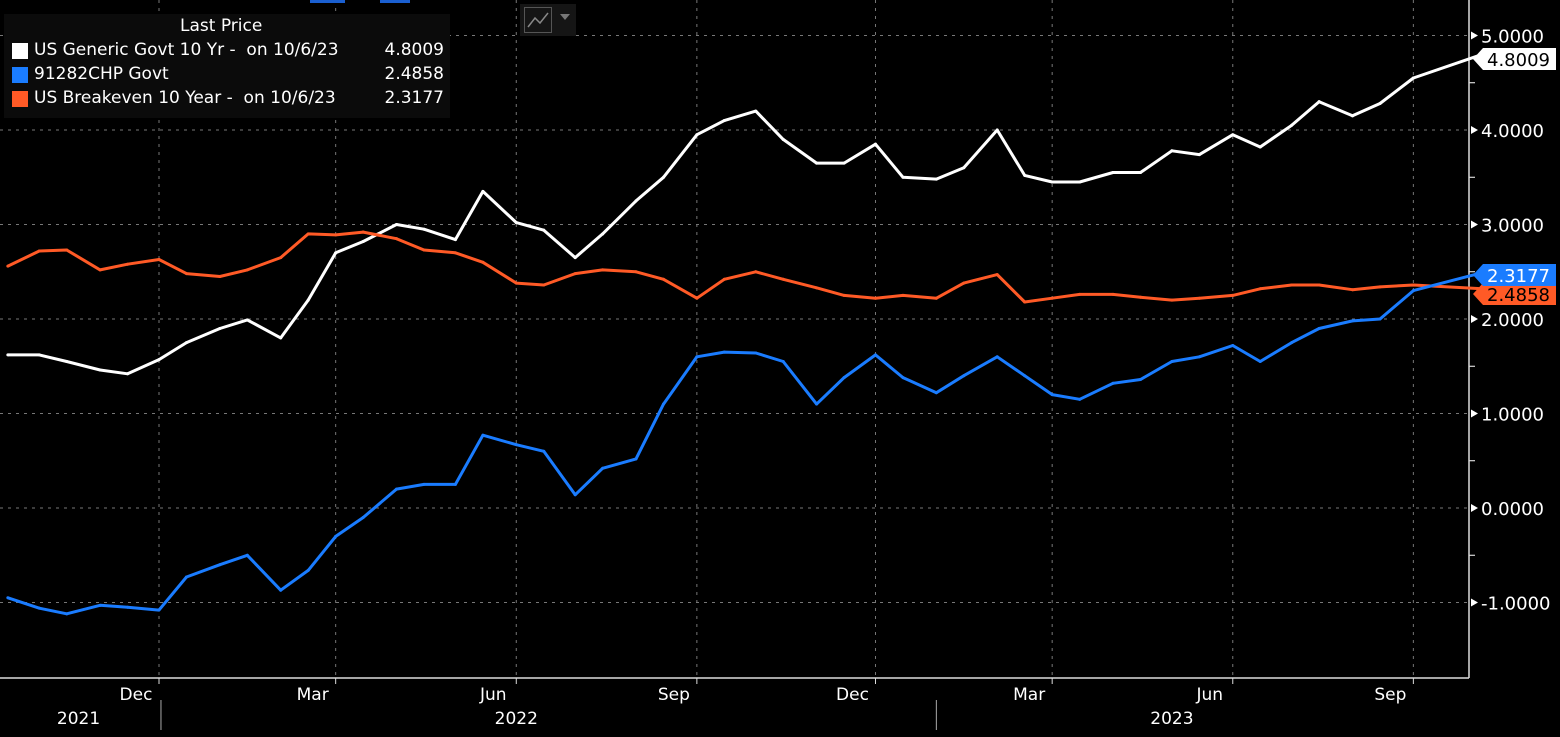  What do you see at coordinates (1512, 320) in the screenshot?
I see `y-tick-label: 2.0000` at bounding box center [1512, 320].